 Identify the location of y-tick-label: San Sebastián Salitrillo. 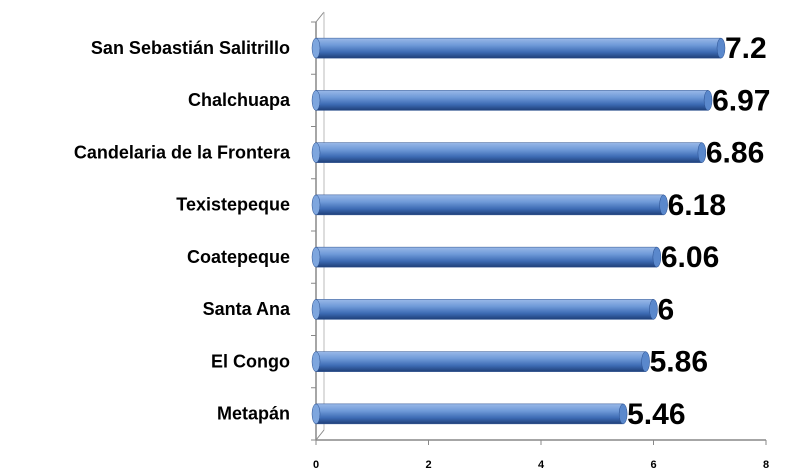
(190, 48).